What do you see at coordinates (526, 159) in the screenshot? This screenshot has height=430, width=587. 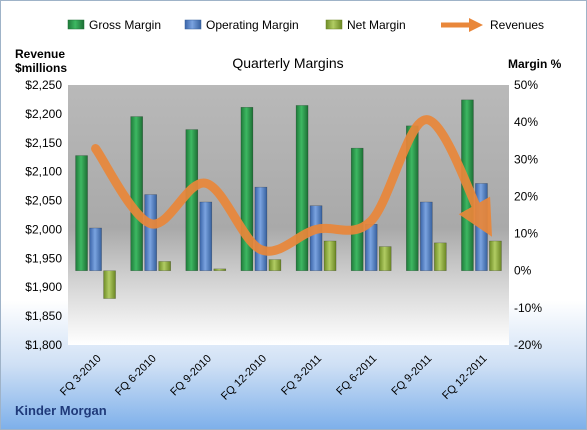 I see `right-tick-label: 30%` at bounding box center [526, 159].